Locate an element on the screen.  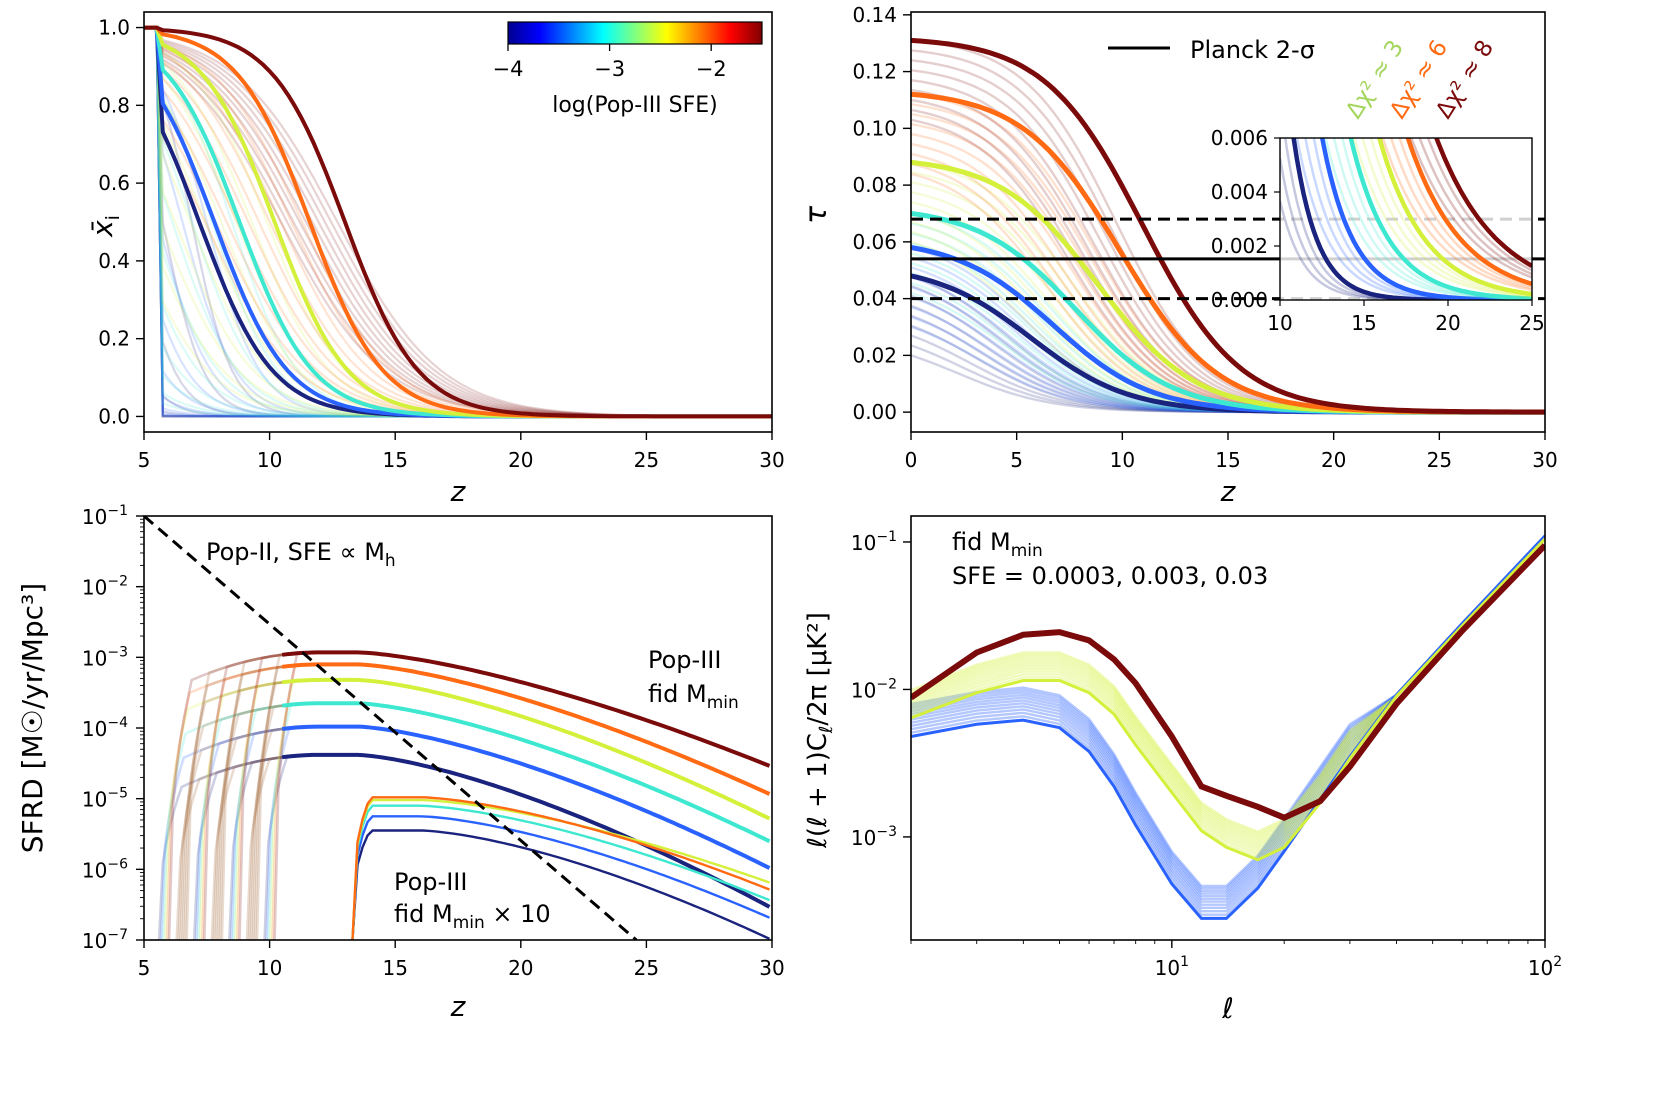
sfrd-ytick-label: 10⁻⁷ is located at coordinates (105, 940).